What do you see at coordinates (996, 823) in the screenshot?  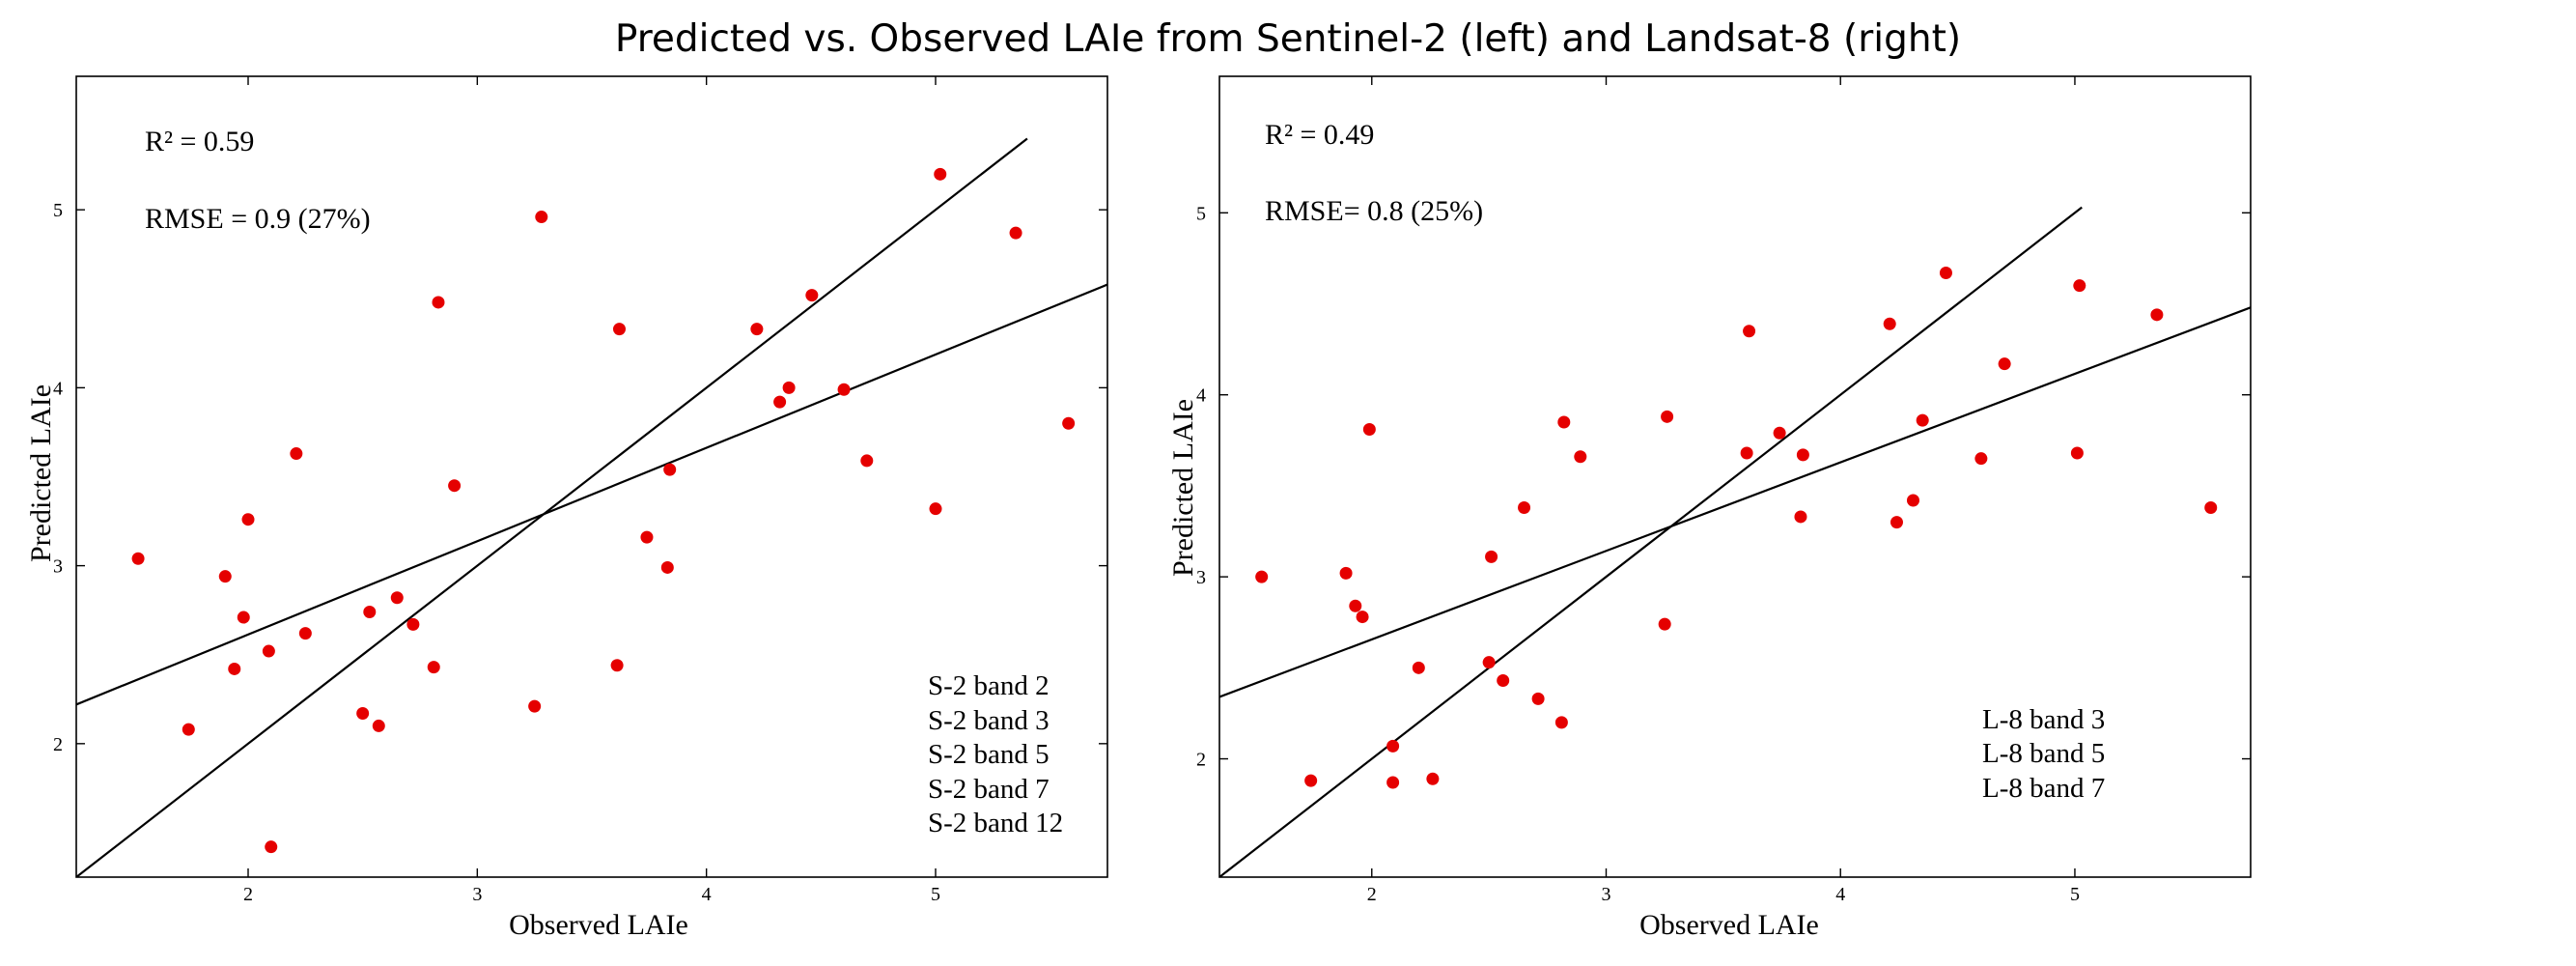 I see `sentinel2-legend-entry: S-2 band 12` at bounding box center [996, 823].